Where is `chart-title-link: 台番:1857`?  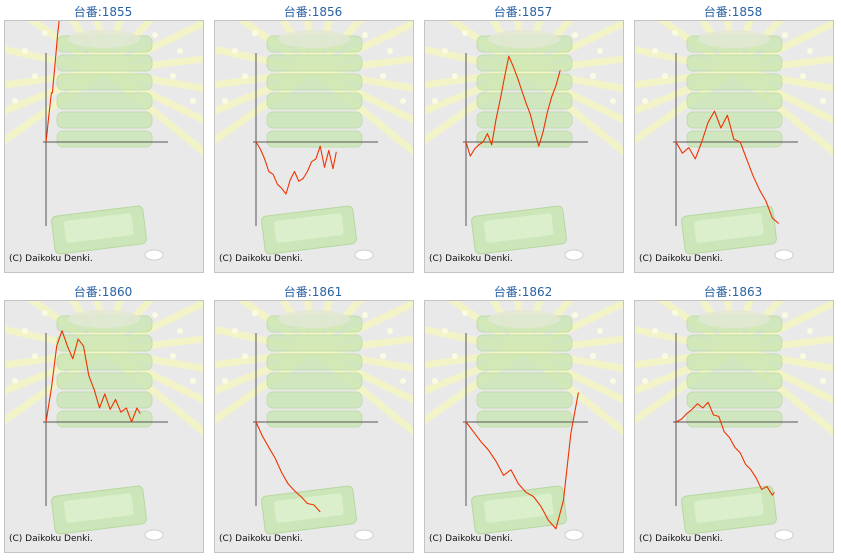 chart-title-link: 台番:1857 is located at coordinates (523, 12).